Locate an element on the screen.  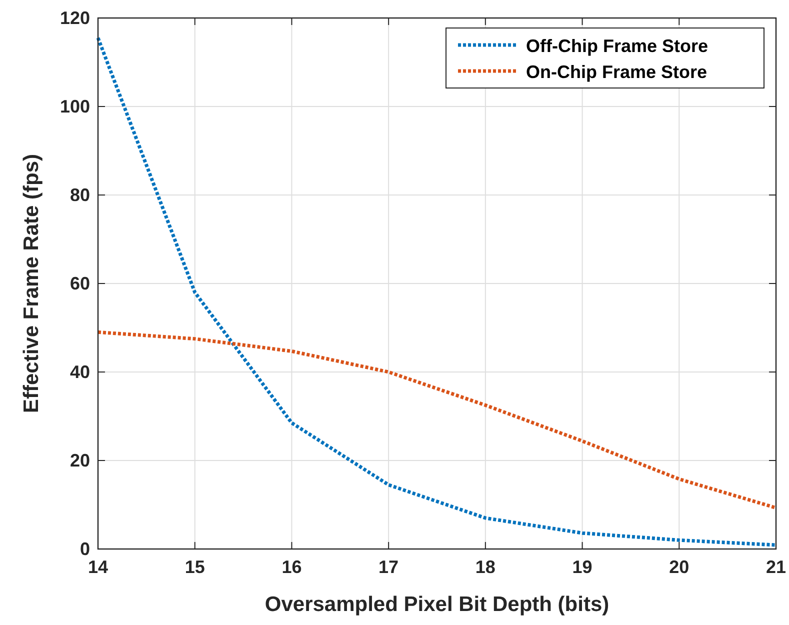
x-tick-label: 15 is located at coordinates (194, 567).